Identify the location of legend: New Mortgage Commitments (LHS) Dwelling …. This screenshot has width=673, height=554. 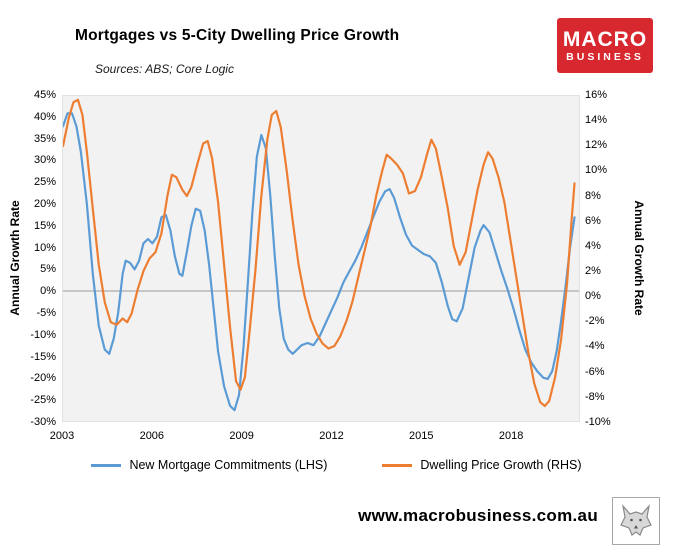
(336, 465).